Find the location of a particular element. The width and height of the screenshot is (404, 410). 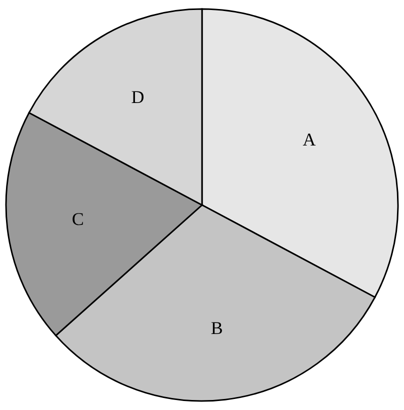

slice-label: D is located at coordinates (137, 96).